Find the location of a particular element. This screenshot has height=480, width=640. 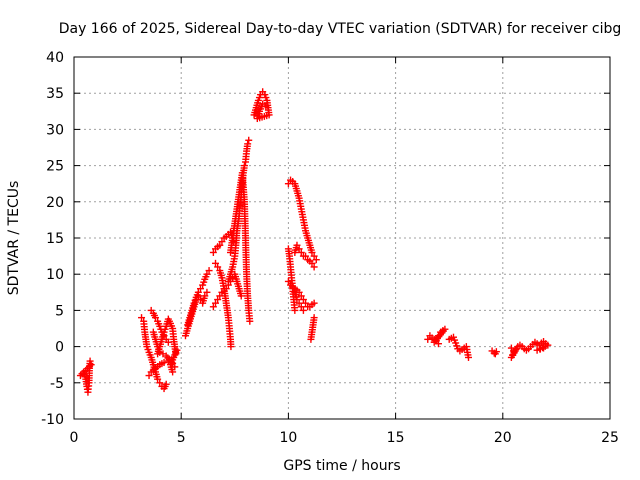

y-tick-label: -10 is located at coordinates (52, 420).